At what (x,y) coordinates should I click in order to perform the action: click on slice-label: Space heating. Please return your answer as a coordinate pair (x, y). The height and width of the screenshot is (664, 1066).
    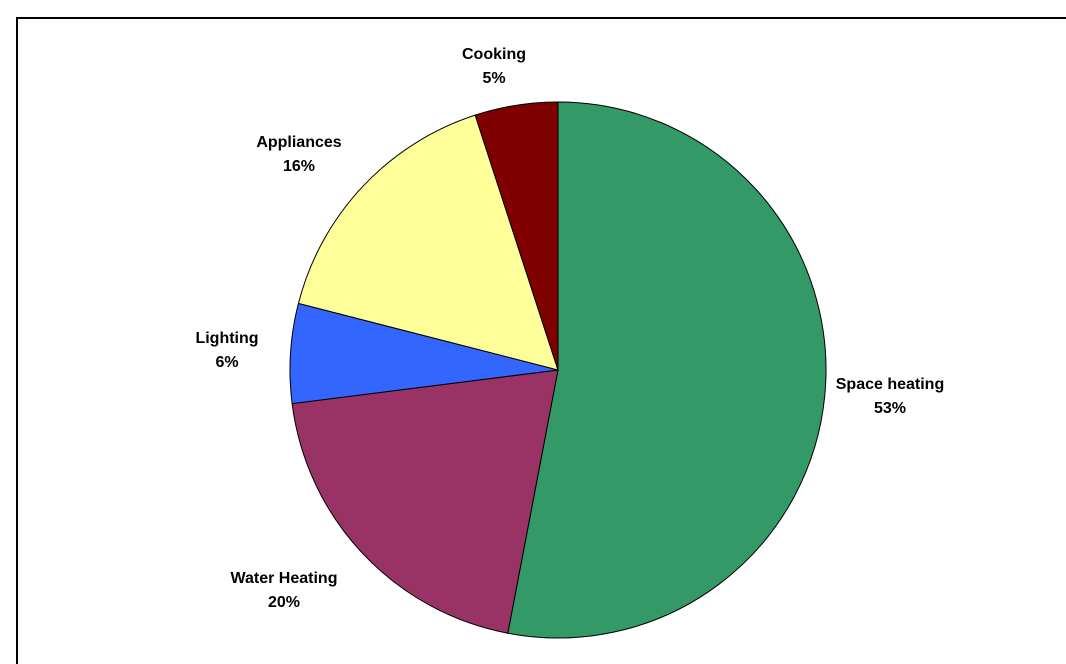
    Looking at the image, I should click on (890, 384).